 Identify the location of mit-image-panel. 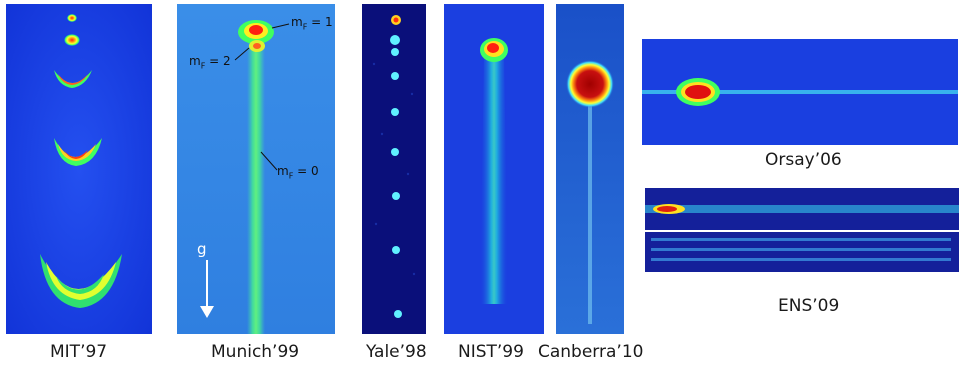
(79, 169).